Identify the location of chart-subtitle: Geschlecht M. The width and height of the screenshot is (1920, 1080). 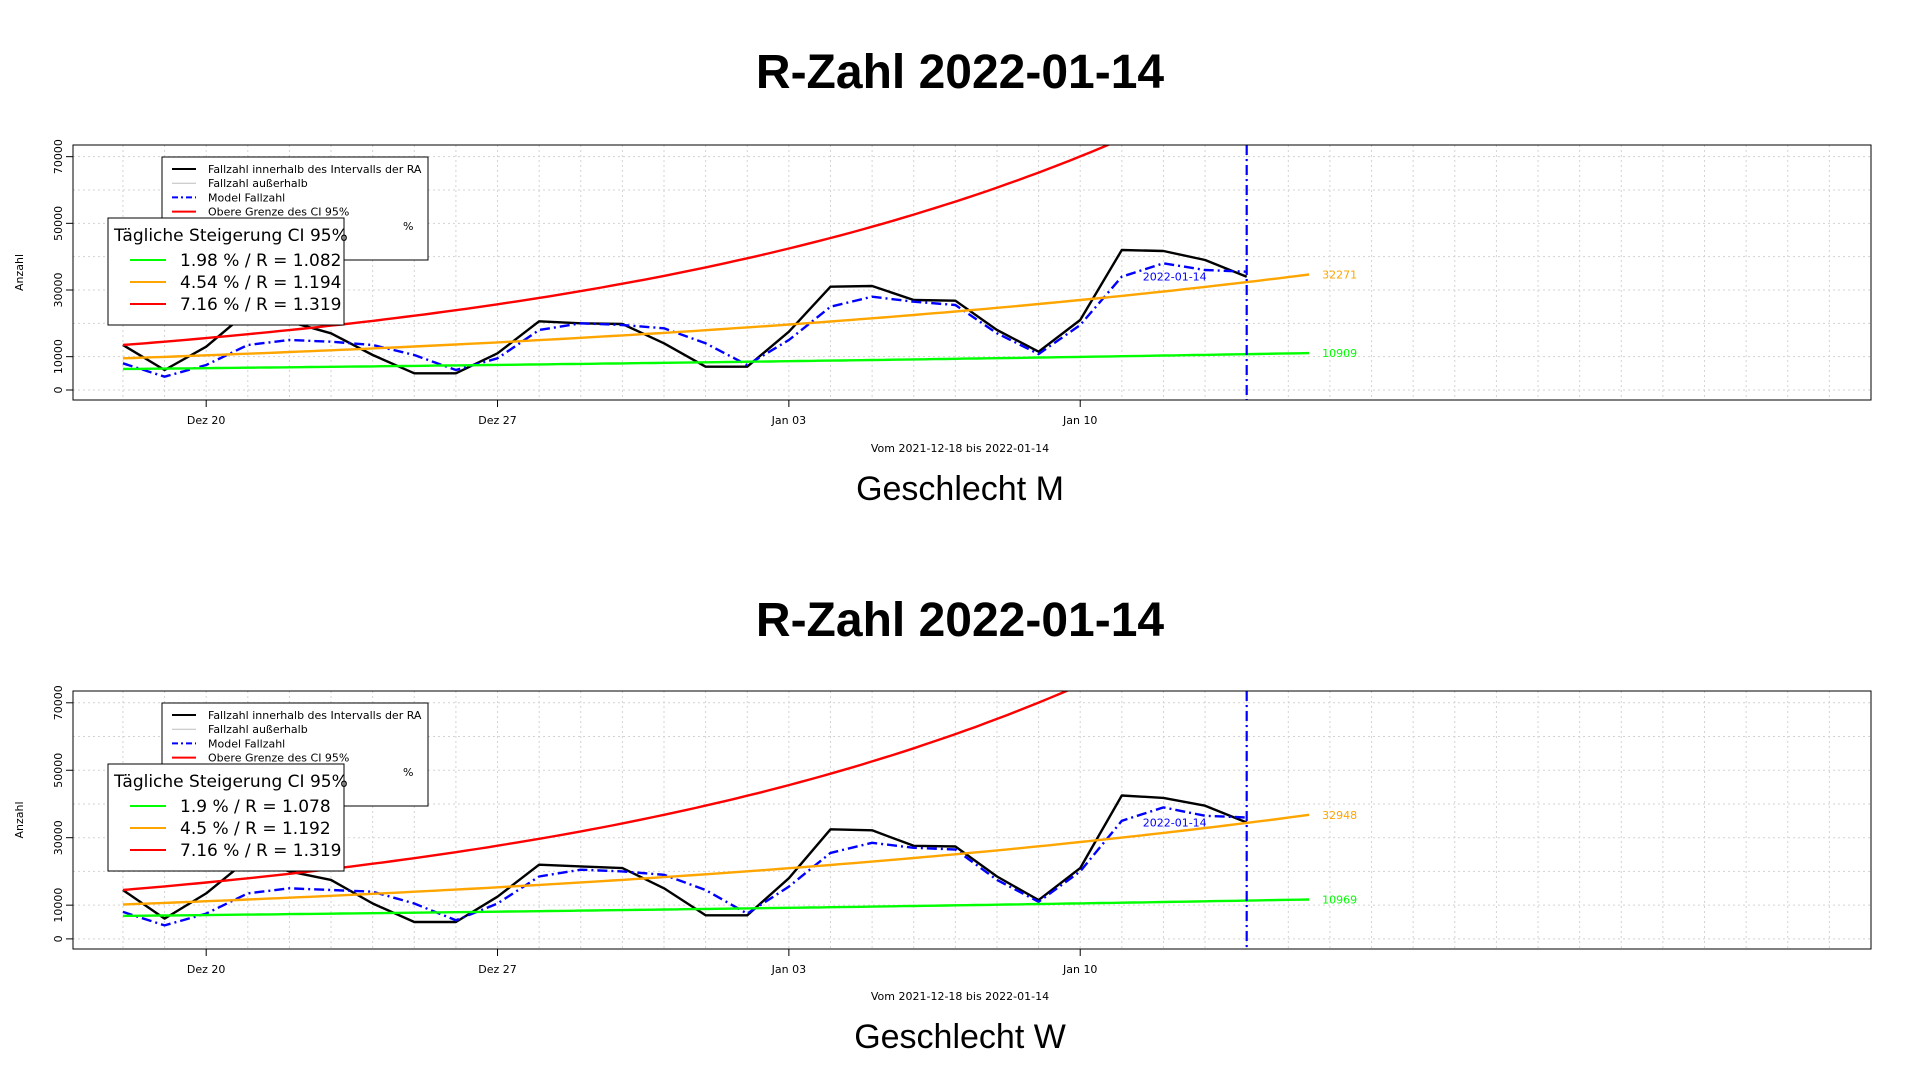
(960, 489).